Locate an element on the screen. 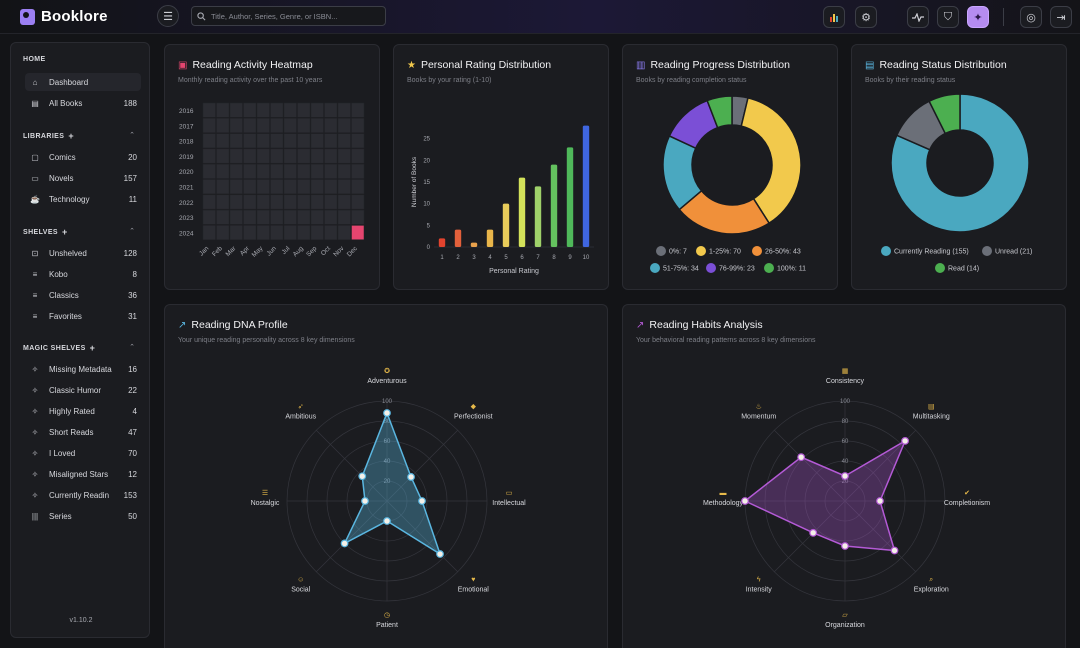  sidebar-item-series: ||| Series 50 is located at coordinates (83, 516).